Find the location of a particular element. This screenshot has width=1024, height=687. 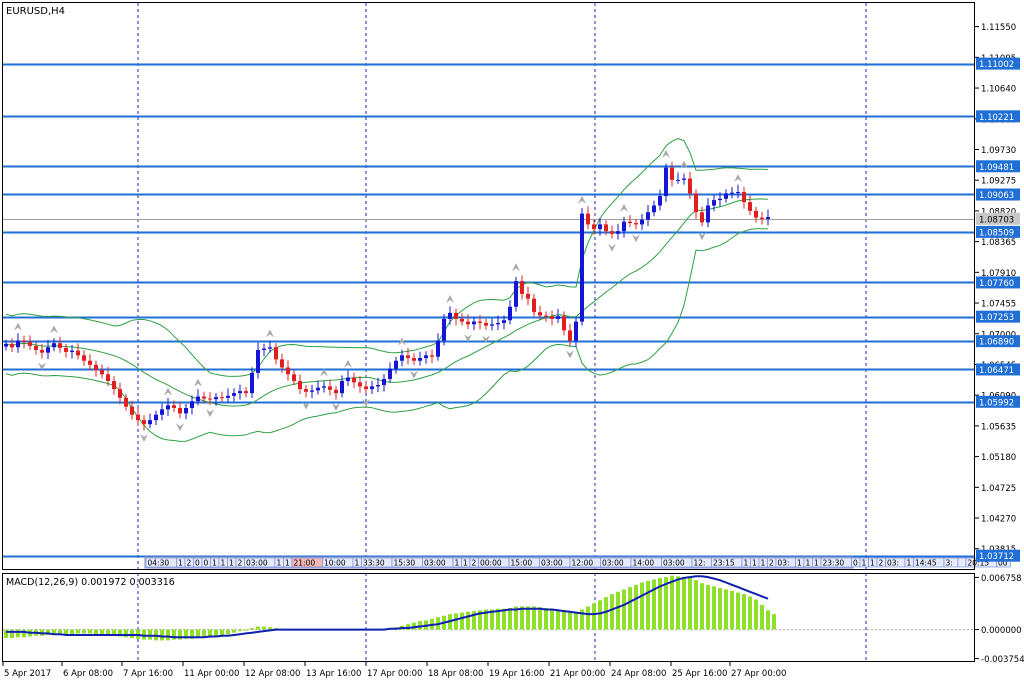

price-level-tag-label: 1.06890 is located at coordinates (996, 343).